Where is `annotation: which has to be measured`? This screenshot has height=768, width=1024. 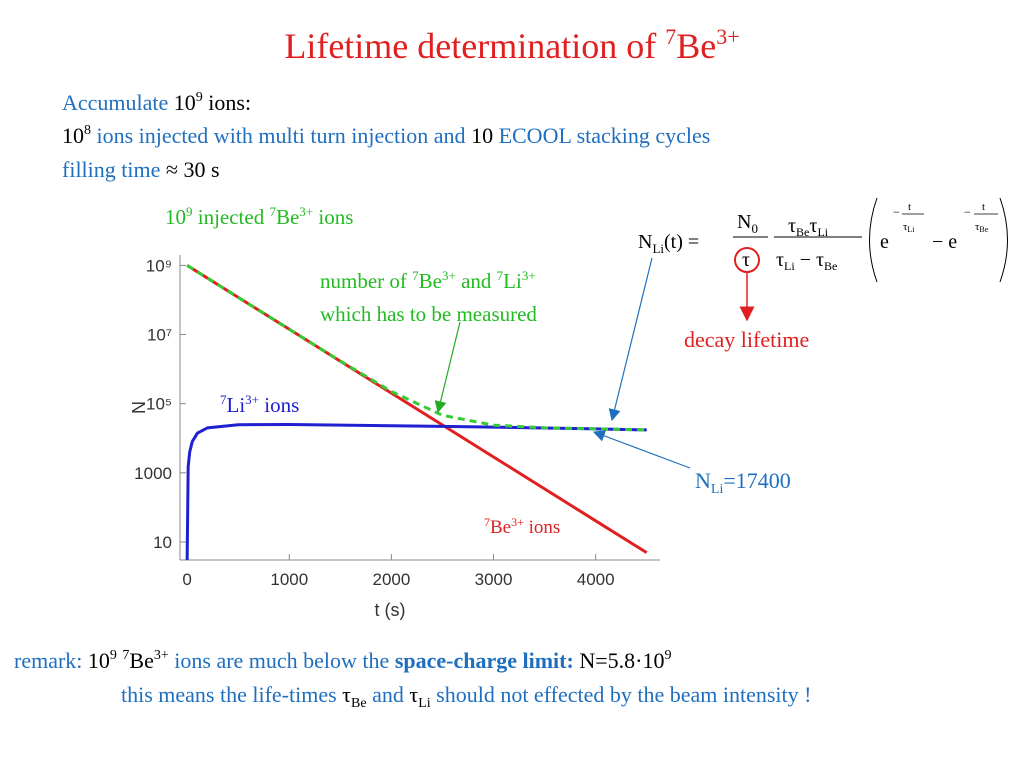 annotation: which has to be measured is located at coordinates (428, 314).